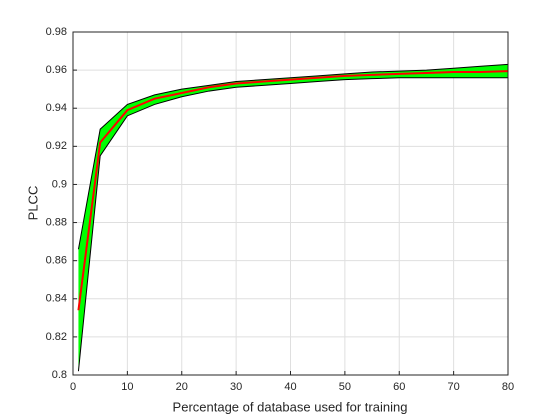 This screenshot has width=560, height=420. What do you see at coordinates (56, 261) in the screenshot?
I see `y-tick-label: 0.86` at bounding box center [56, 261].